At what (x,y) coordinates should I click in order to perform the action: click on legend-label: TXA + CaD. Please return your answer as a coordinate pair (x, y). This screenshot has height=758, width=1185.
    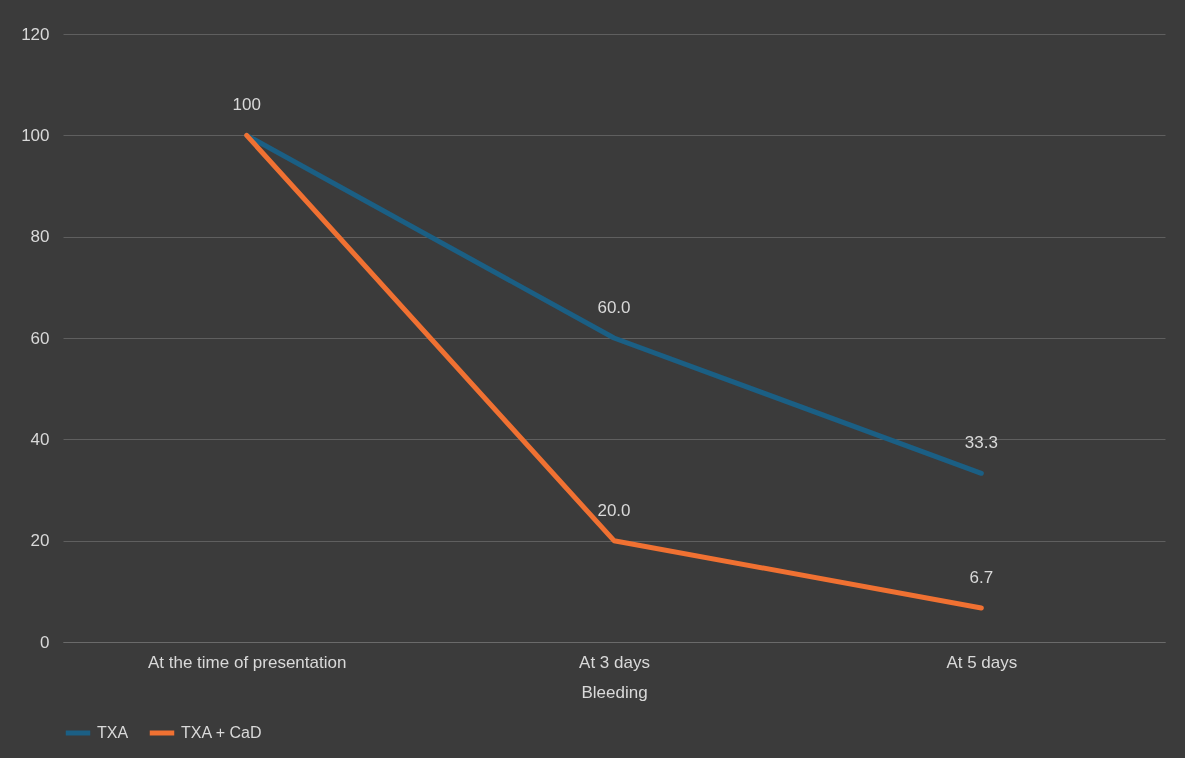
    Looking at the image, I should click on (221, 732).